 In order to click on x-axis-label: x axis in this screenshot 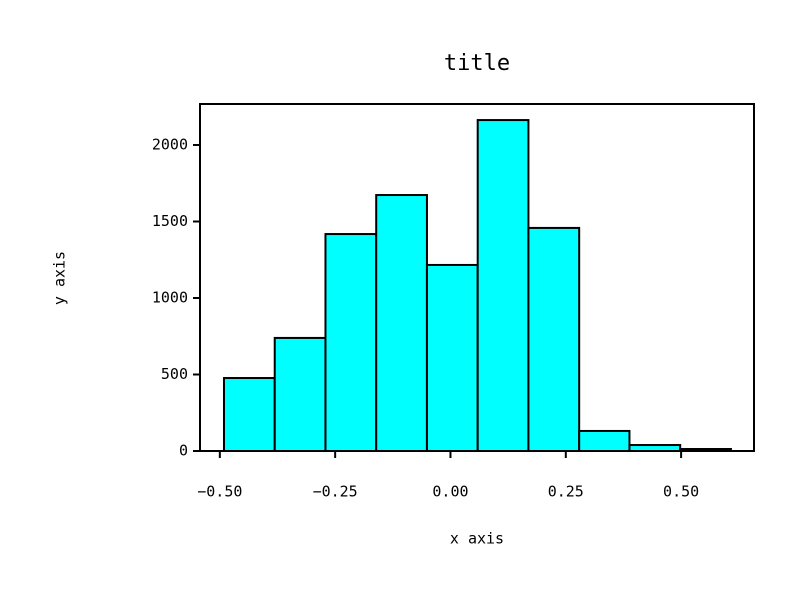, I will do `click(477, 539)`.